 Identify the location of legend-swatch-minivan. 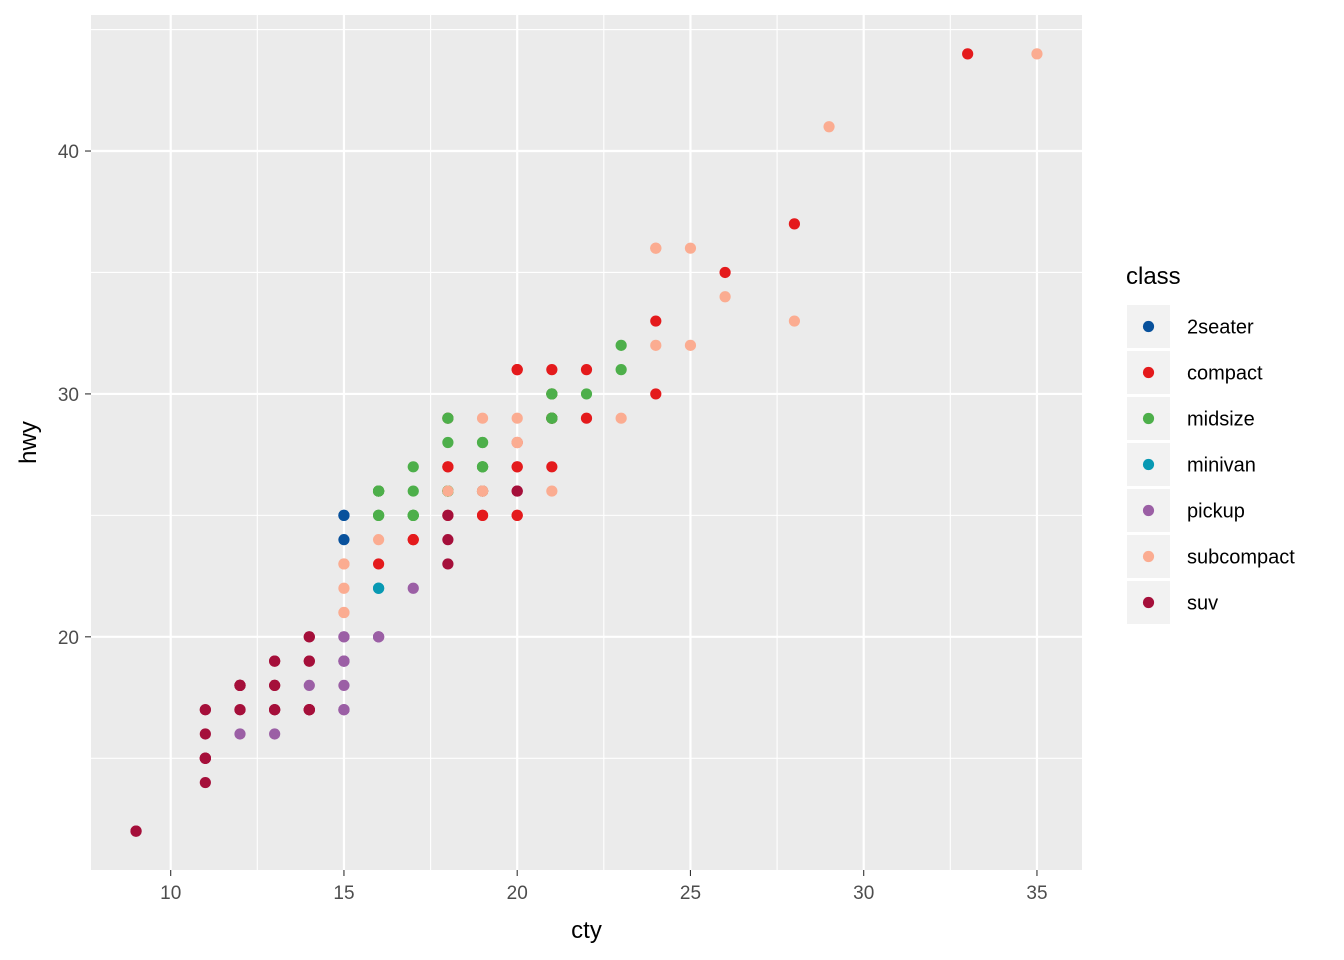
(1148, 464).